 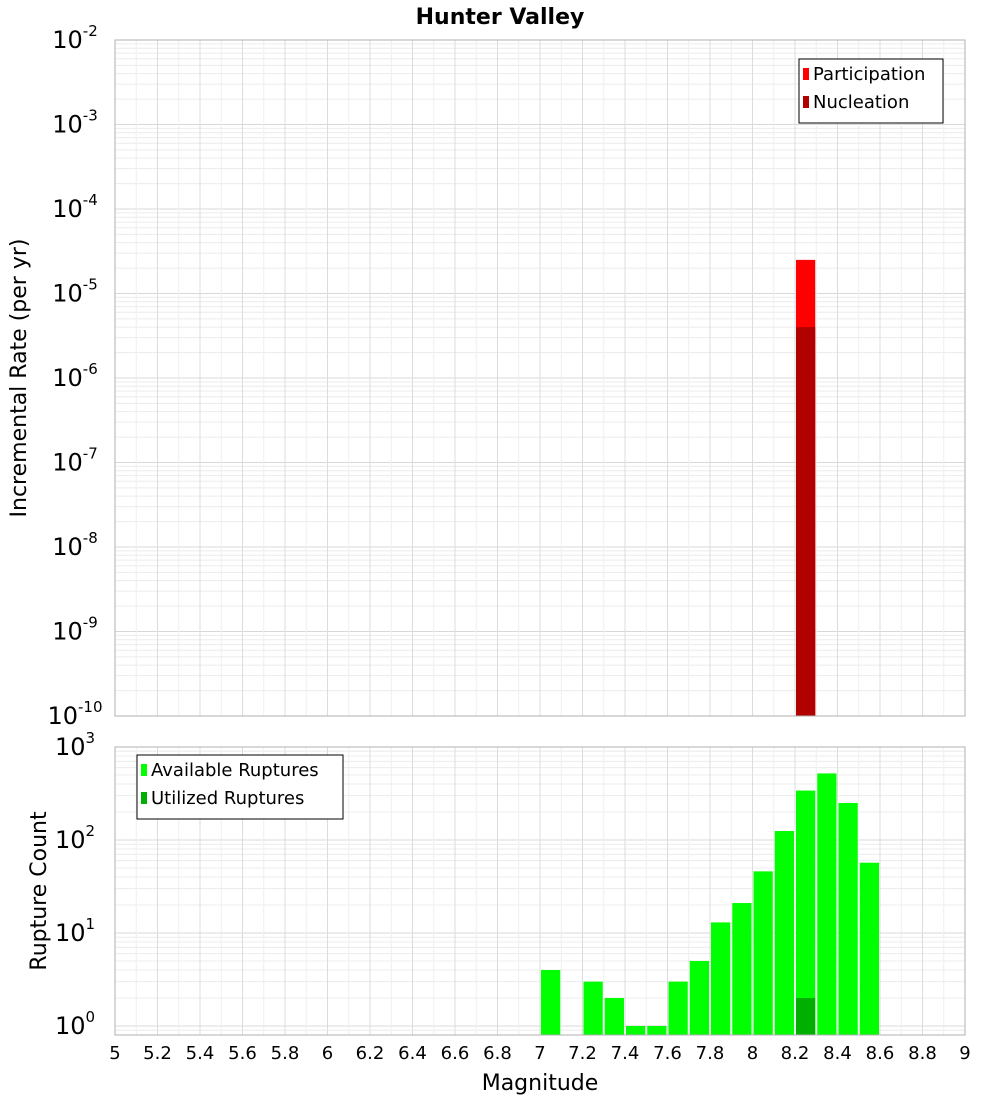 What do you see at coordinates (795, 1053) in the screenshot?
I see `x-tick-label: 8.2` at bounding box center [795, 1053].